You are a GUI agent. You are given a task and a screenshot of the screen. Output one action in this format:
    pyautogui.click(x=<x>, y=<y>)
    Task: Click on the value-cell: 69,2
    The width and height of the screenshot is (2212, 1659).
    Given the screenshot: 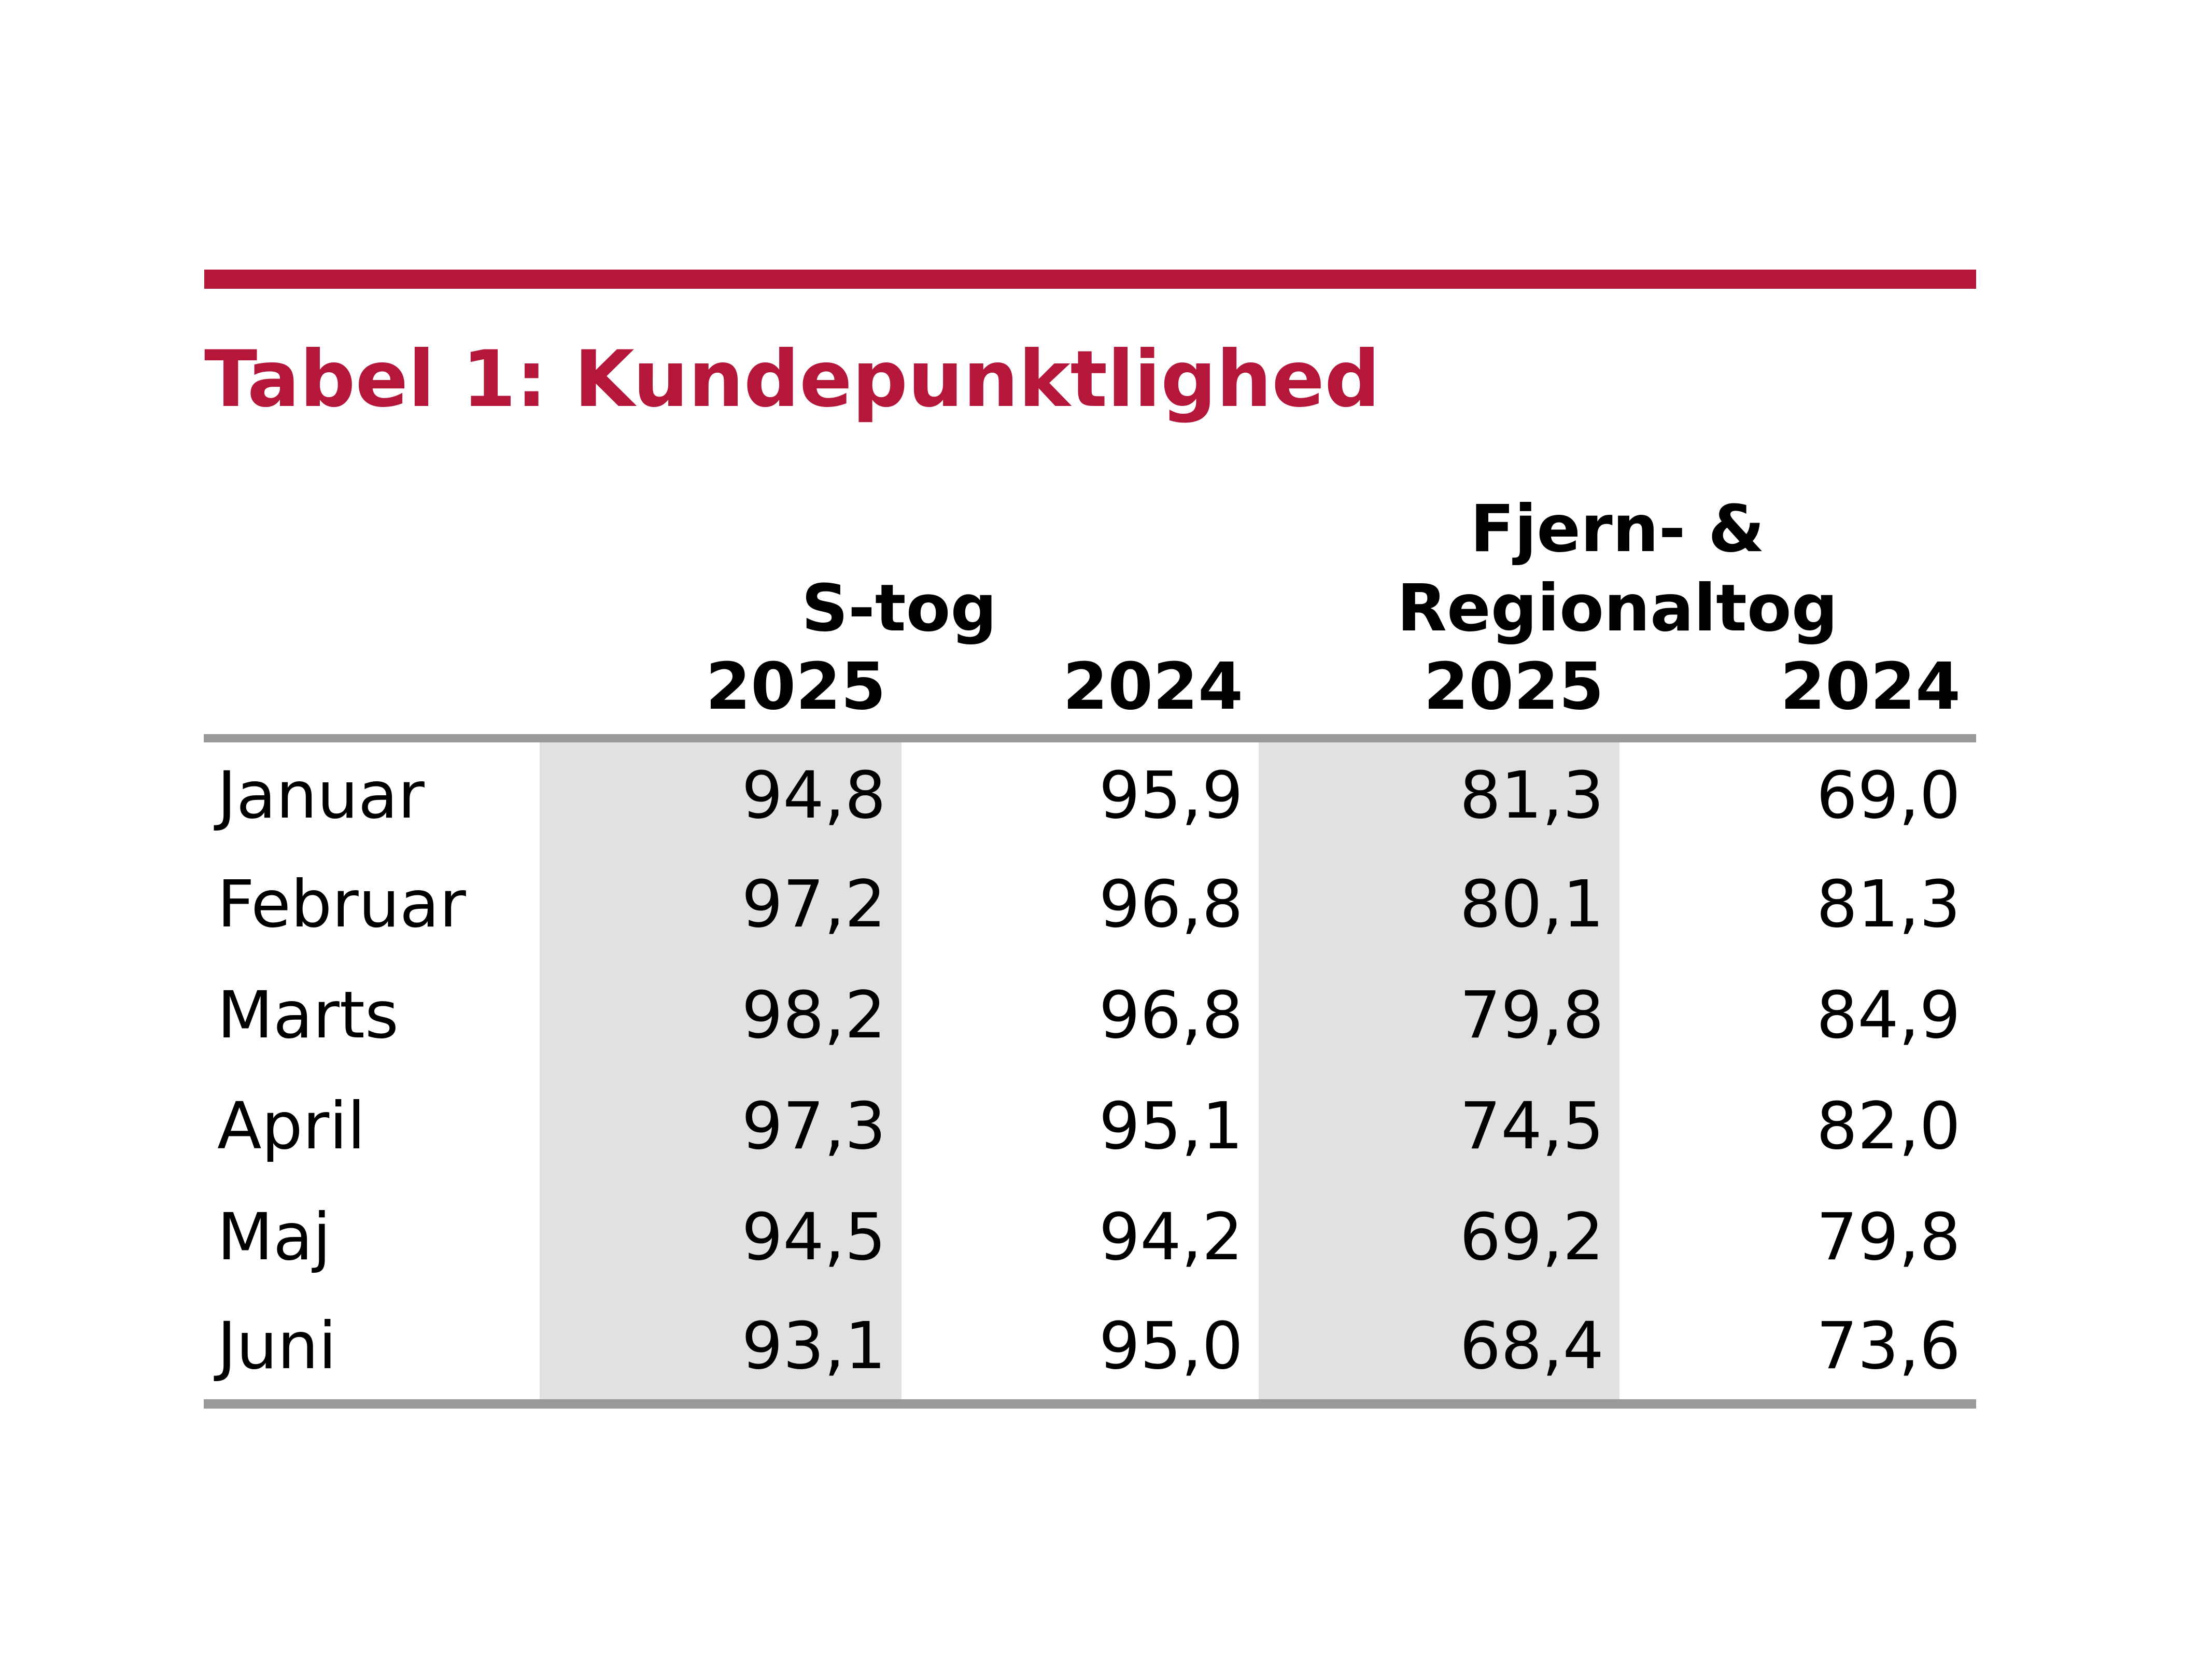 What is the action you would take?
    pyautogui.click(x=1439, y=1237)
    